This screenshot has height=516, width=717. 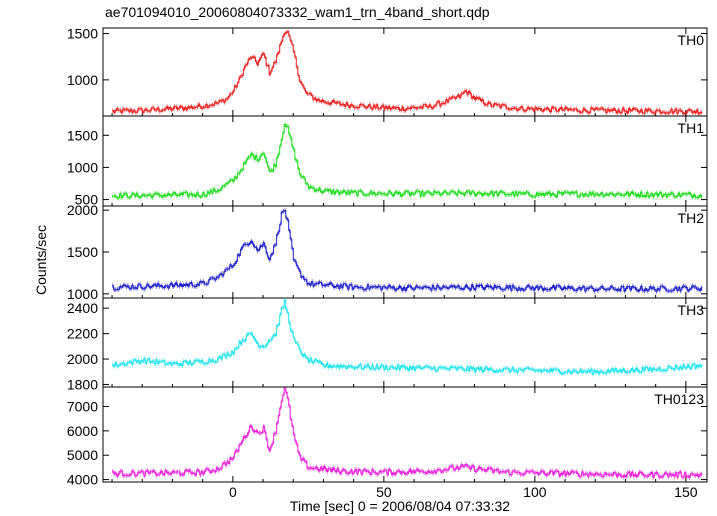 I want to click on panel-label-TH2: TH2, so click(x=691, y=218).